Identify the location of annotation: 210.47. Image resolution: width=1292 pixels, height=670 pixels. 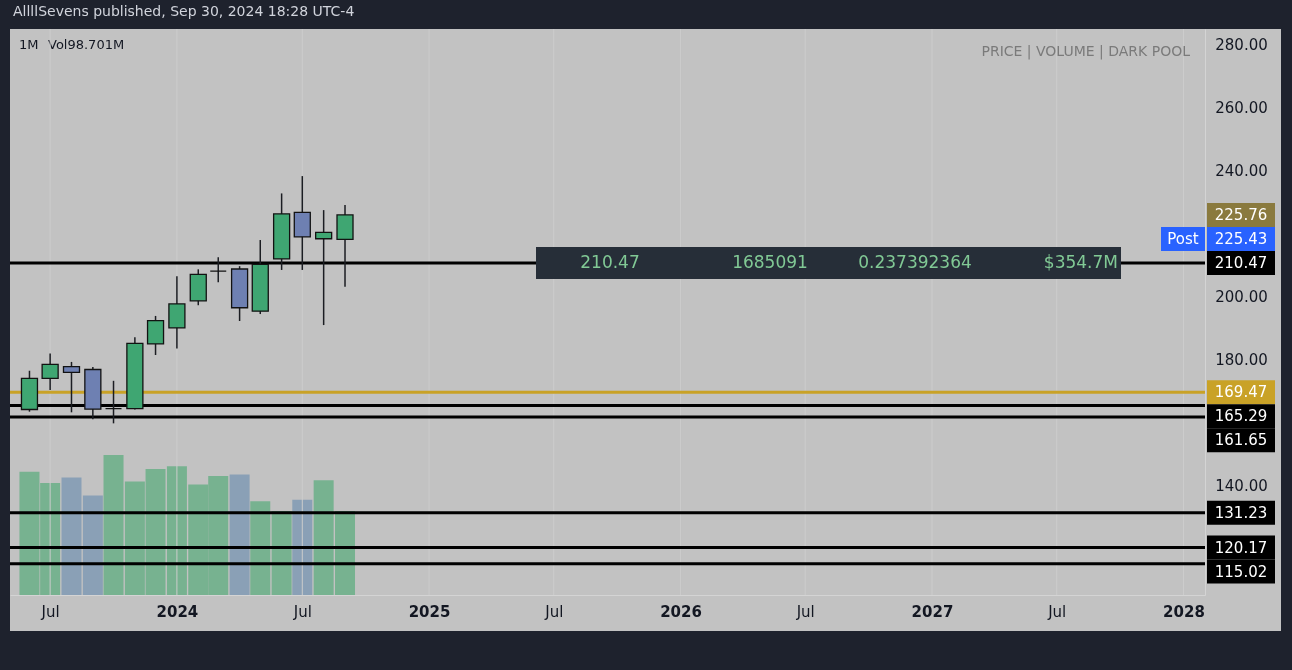
(610, 262).